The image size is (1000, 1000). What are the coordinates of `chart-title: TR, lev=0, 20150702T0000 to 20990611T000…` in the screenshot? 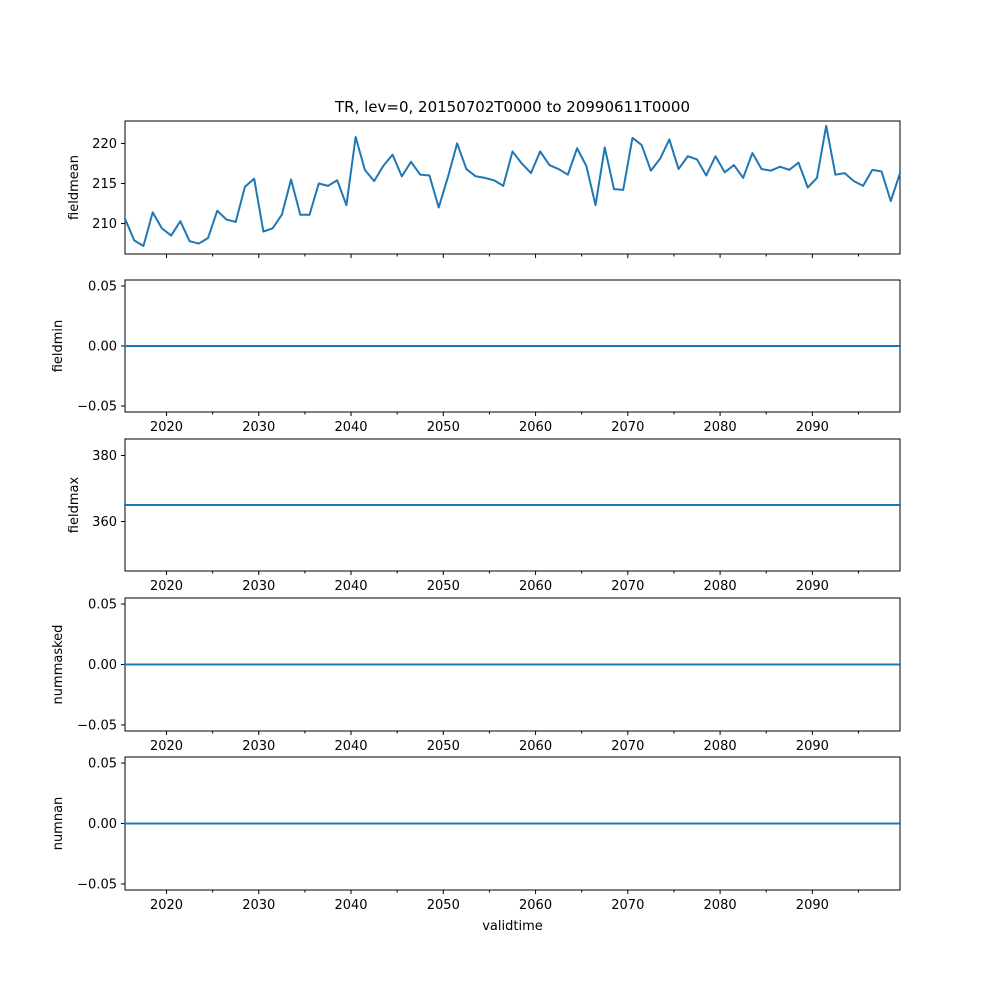 It's located at (512, 107).